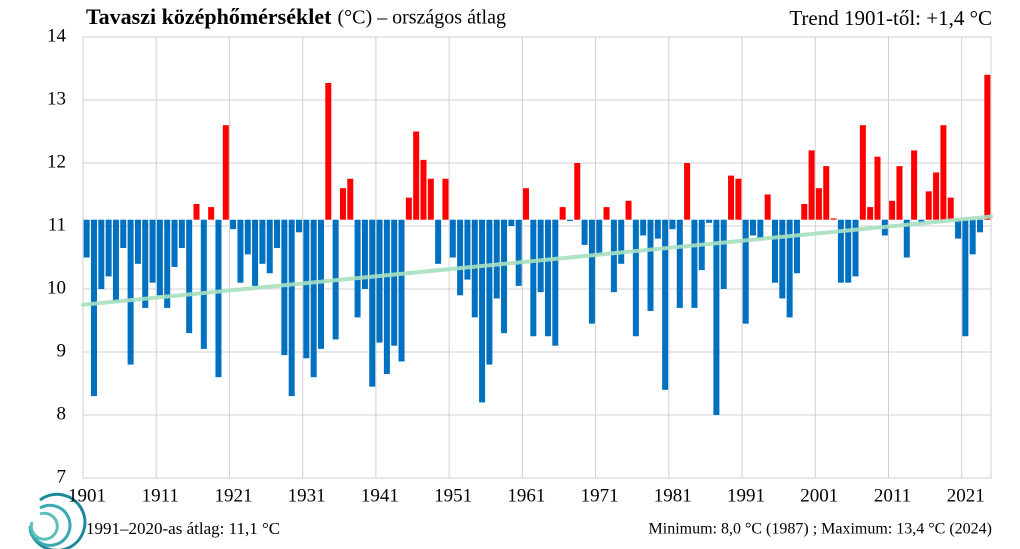  I want to click on x-tick-label: 2011, so click(892, 495).